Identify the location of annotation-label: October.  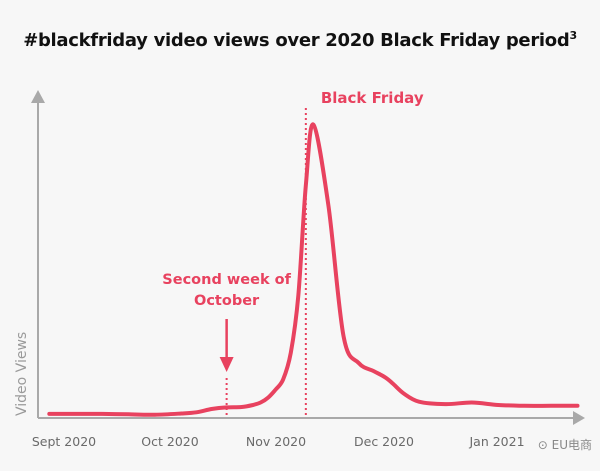
(227, 301).